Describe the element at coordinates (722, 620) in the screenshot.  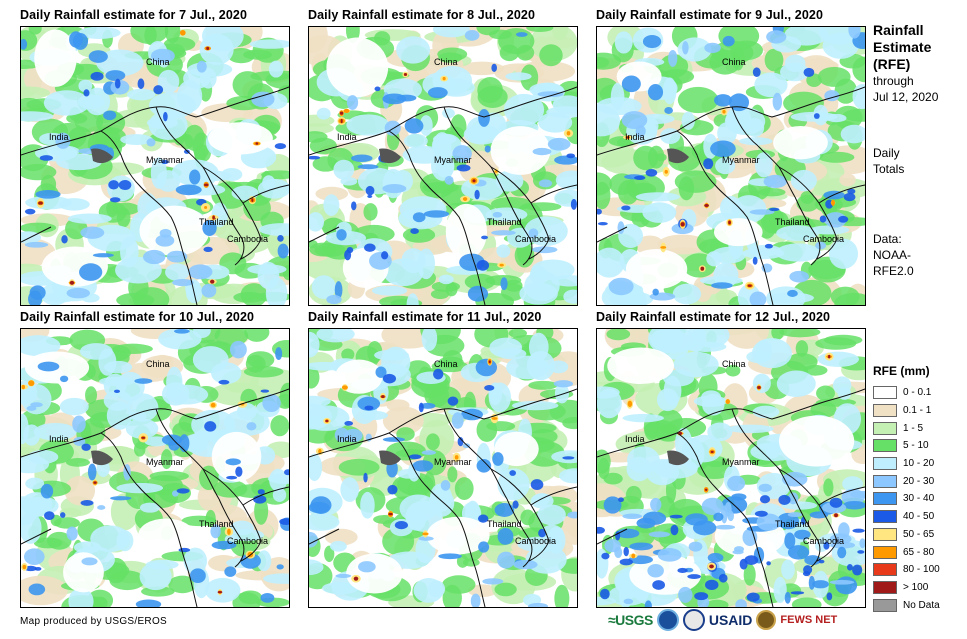
I see `agency-logos: ≈USGS USAID FEWS NET` at that location.